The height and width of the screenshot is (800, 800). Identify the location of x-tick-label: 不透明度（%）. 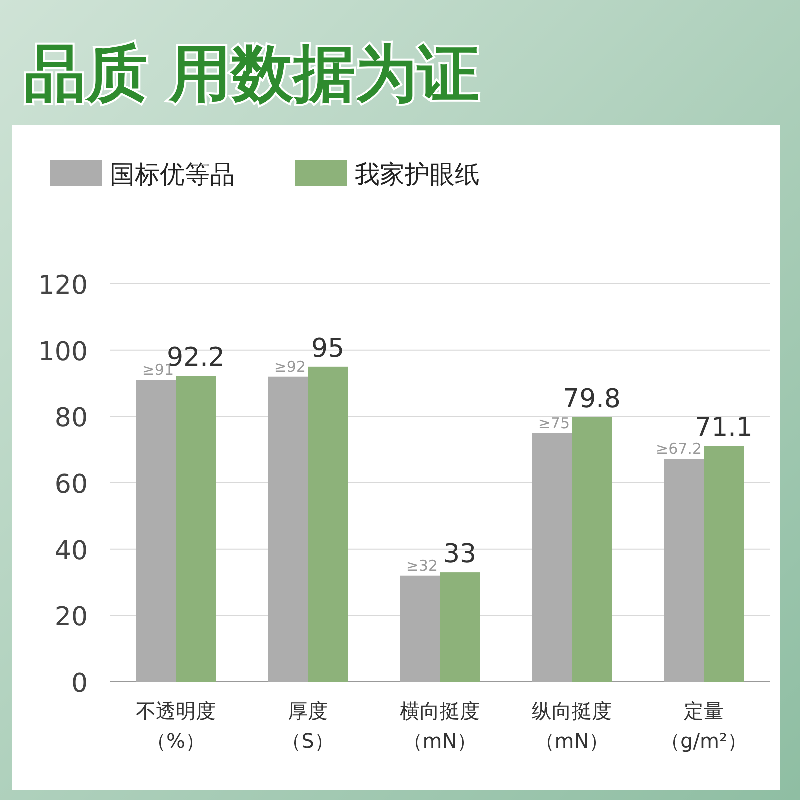
(176, 726).